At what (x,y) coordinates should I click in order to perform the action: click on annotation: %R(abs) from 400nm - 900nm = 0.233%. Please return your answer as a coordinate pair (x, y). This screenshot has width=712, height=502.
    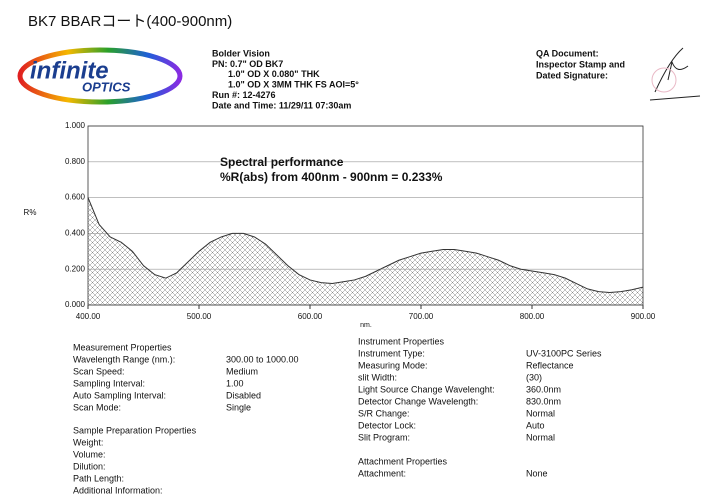
    Looking at the image, I should click on (331, 177).